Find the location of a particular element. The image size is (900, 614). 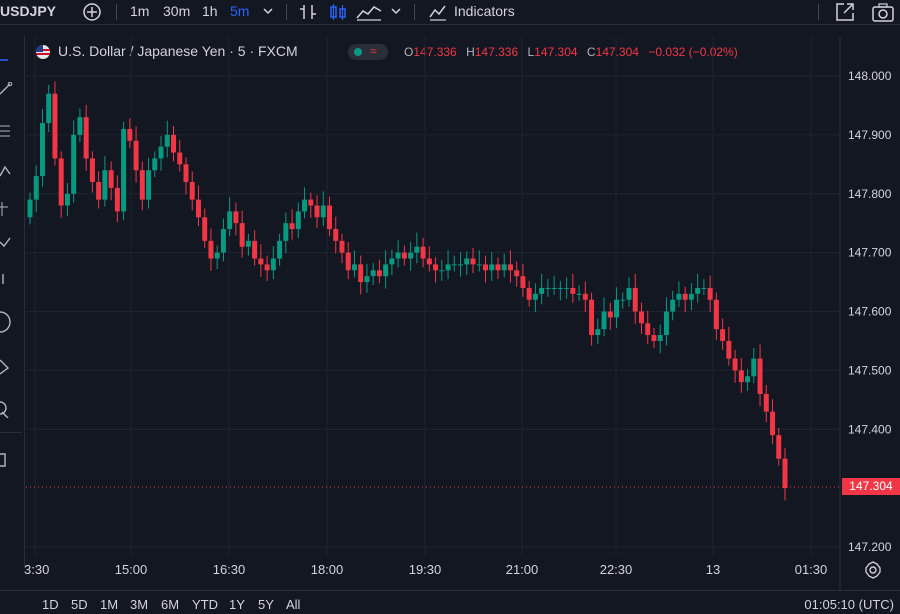

change-value: −0.032 (−0.02%) is located at coordinates (693, 52).